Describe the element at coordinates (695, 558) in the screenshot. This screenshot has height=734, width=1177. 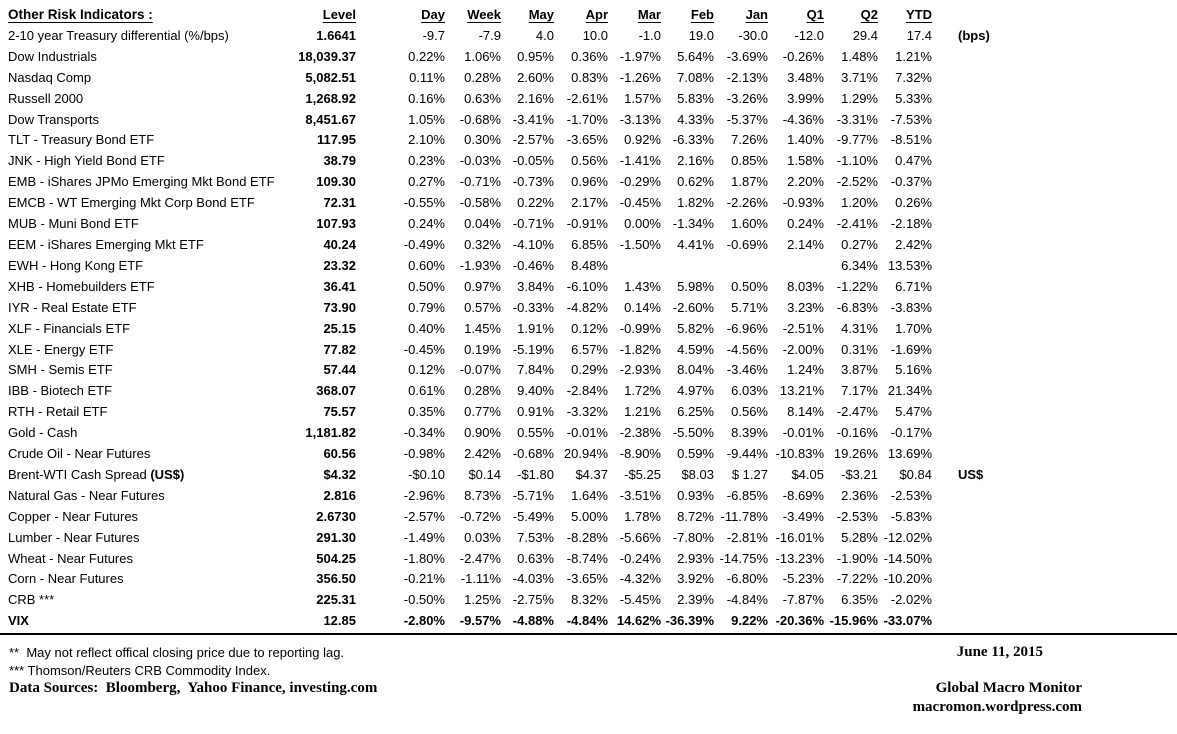
I see `value-cell: 2.93%` at that location.